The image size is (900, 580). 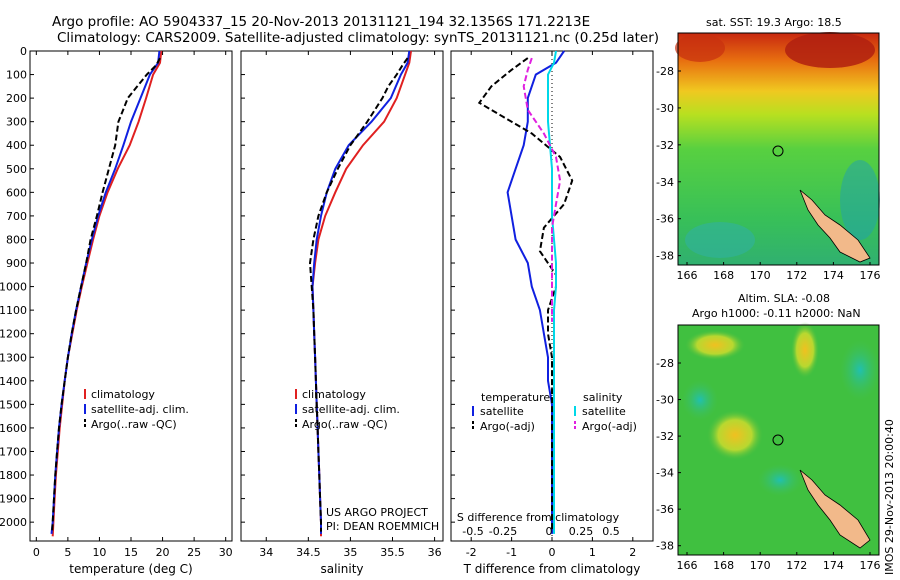 I want to click on sst-map-title: sat. SST: 19.3 Argo: 18.5, so click(x=774, y=22).